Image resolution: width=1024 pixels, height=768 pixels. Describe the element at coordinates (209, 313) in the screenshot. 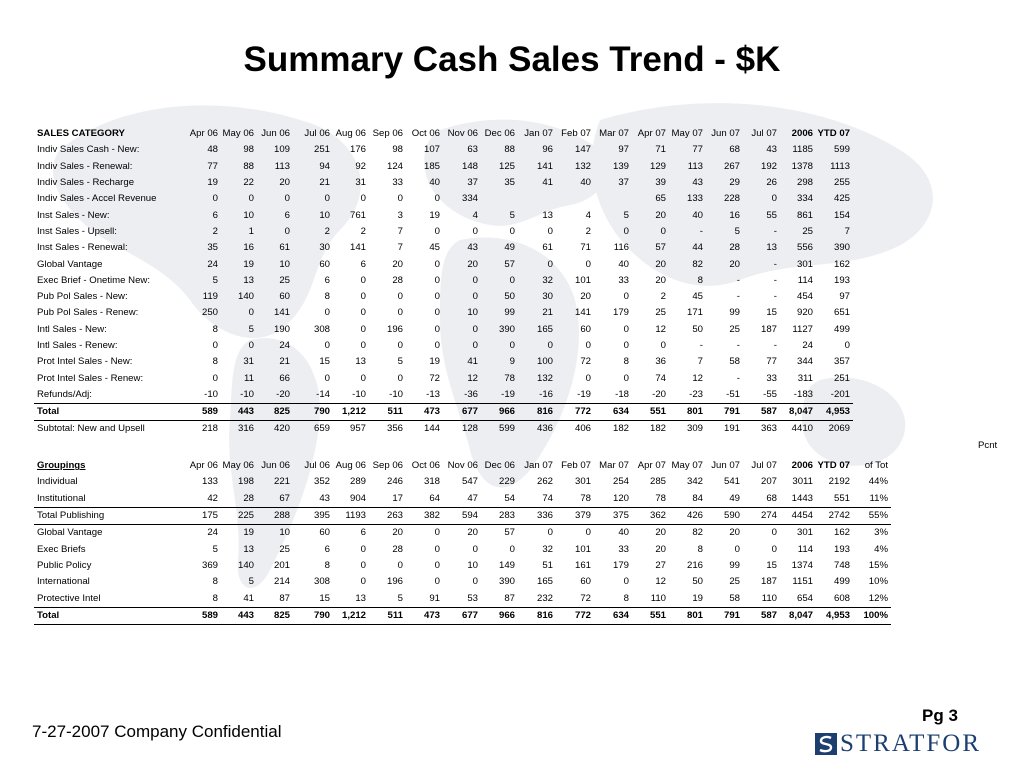

I see `value-cell: 250` at that location.